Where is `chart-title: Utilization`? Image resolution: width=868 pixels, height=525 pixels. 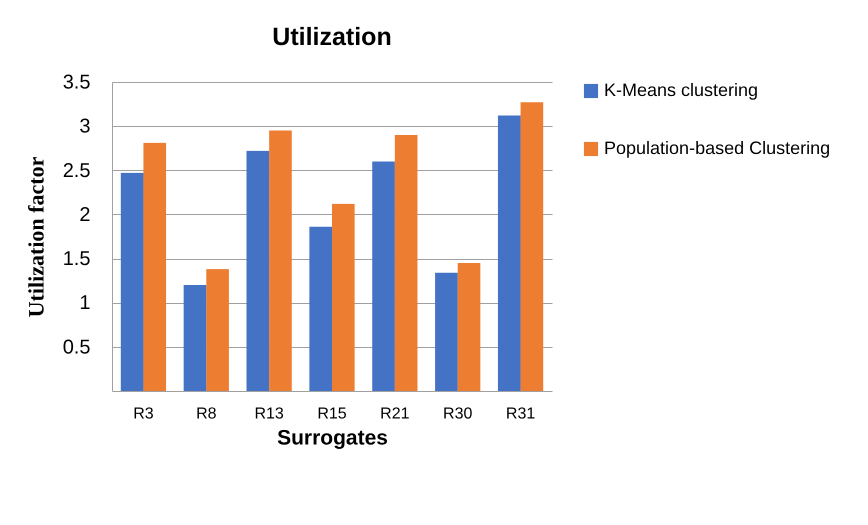 chart-title: Utilization is located at coordinates (332, 37).